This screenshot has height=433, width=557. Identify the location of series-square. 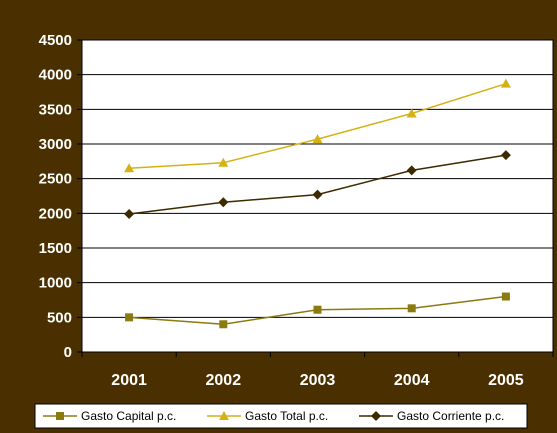
(317, 310).